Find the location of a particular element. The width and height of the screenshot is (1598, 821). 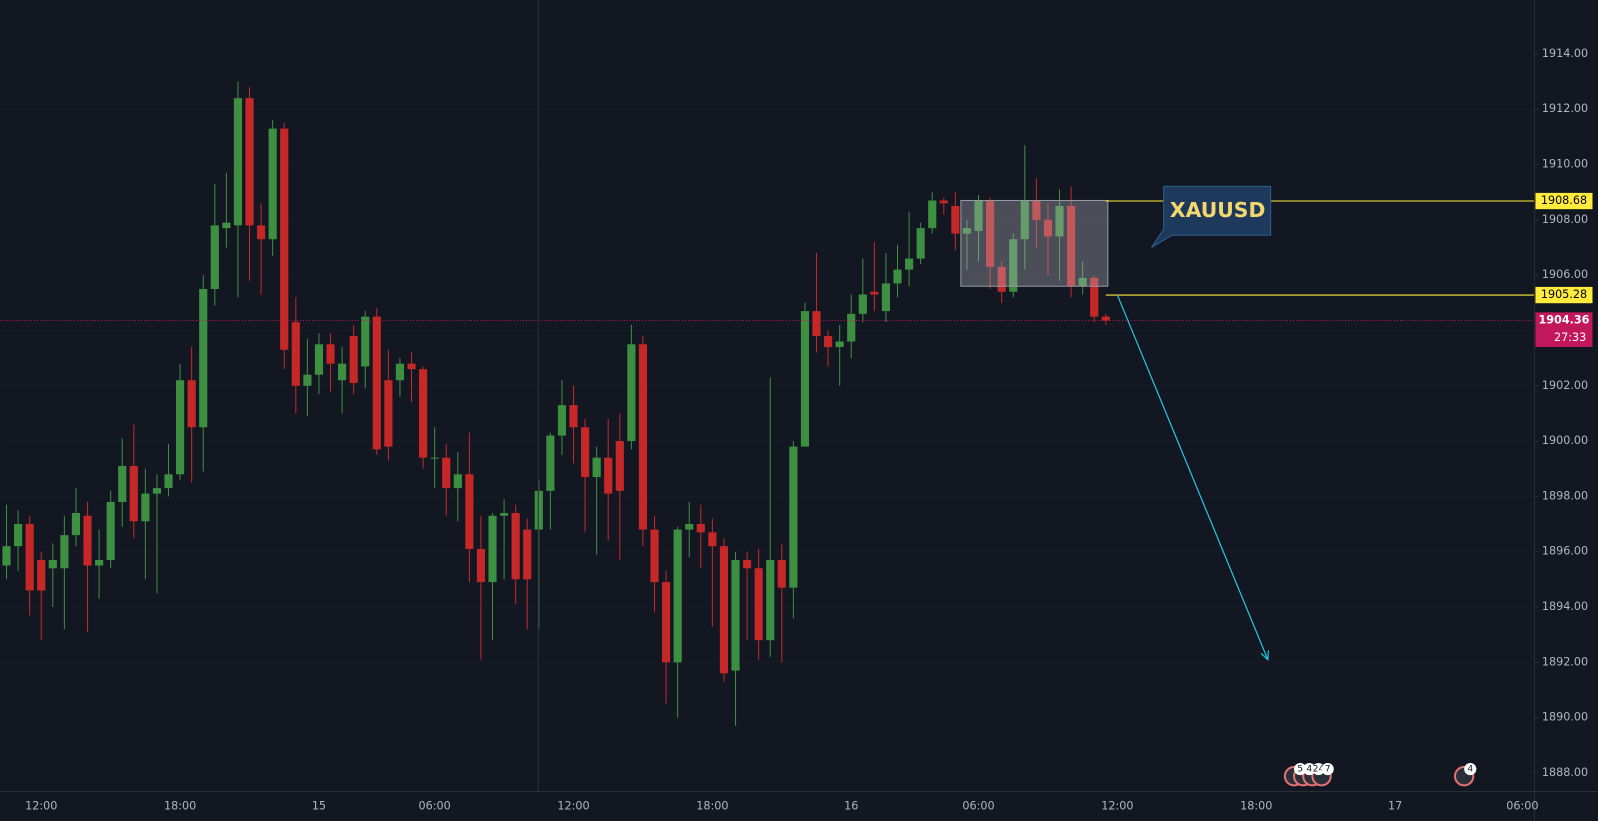

event-count: 24 is located at coordinates (1319, 769).